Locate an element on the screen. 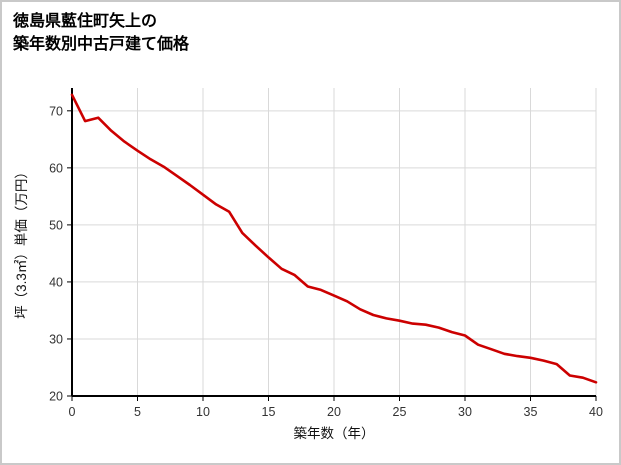  y-tick-label: 30 is located at coordinates (56, 339).